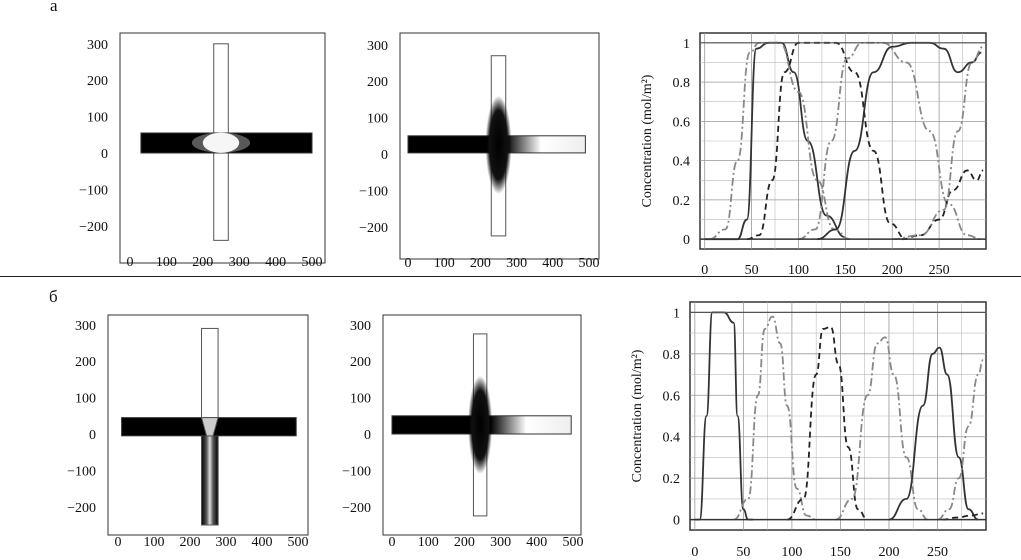 The height and width of the screenshot is (560, 1021). What do you see at coordinates (209, 427) in the screenshot?
I see `channel-neck` at bounding box center [209, 427].